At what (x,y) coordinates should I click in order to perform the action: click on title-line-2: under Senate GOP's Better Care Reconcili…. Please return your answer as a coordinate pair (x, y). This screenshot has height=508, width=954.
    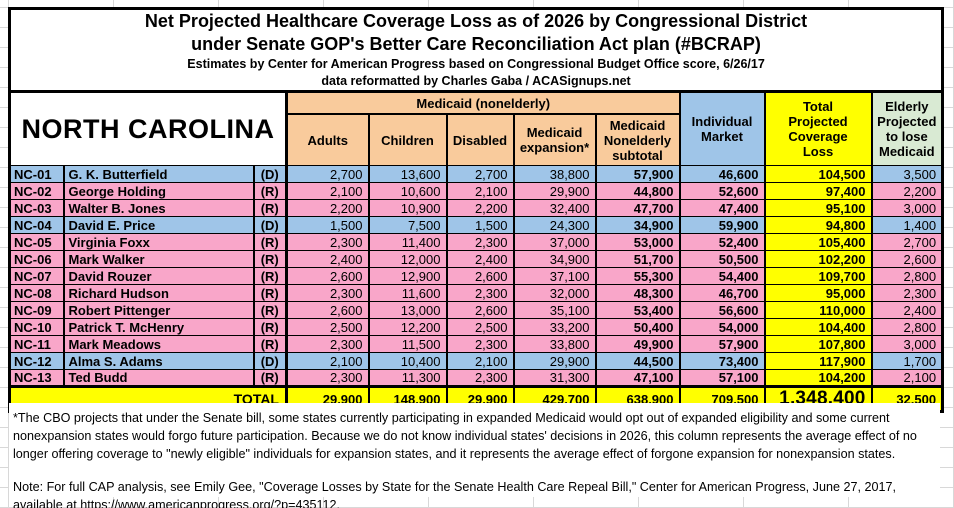
    Looking at the image, I should click on (476, 44).